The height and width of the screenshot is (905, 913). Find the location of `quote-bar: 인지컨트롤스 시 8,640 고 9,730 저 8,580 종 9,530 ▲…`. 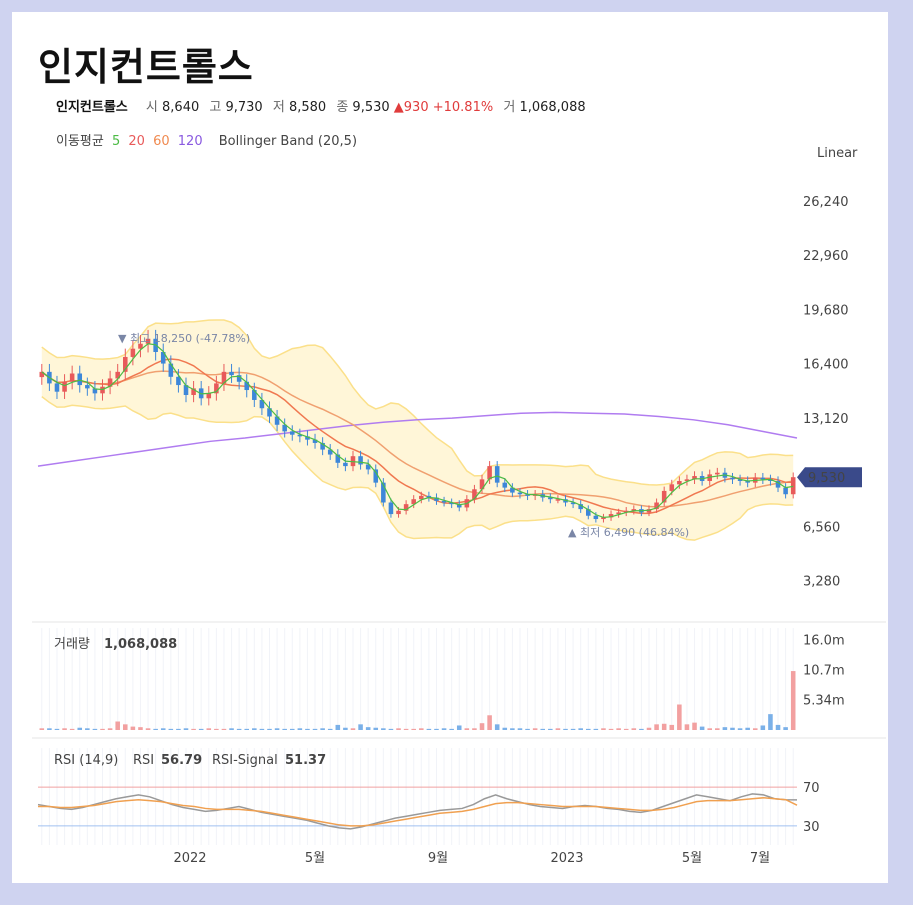

quote-bar: 인지컨트롤스 시 8,640 고 9,730 저 8,580 종 9,530 ▲… is located at coordinates (321, 105).